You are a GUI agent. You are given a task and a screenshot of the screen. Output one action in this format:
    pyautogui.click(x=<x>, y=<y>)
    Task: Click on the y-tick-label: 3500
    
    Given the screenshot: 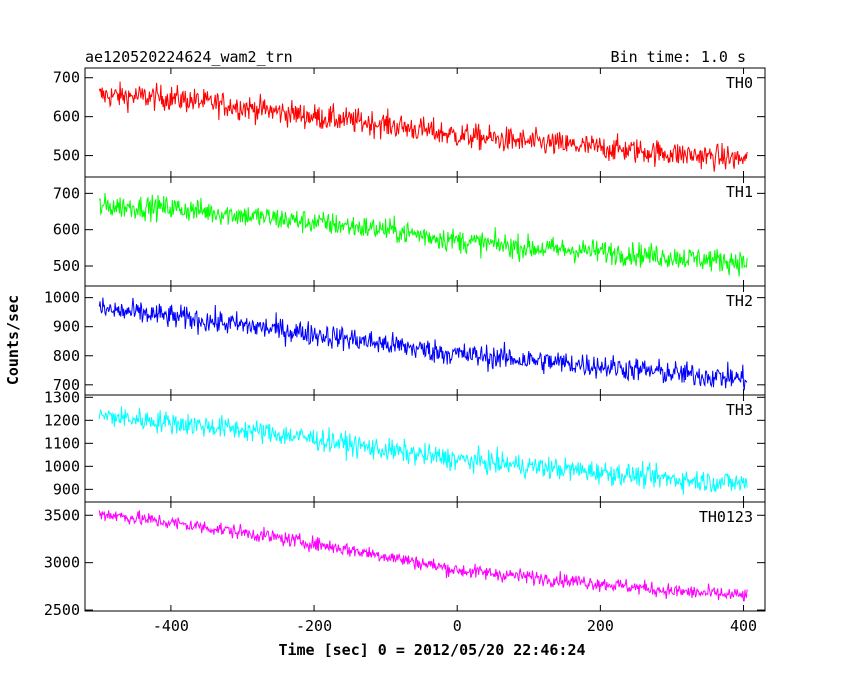 What is the action you would take?
    pyautogui.click(x=62, y=515)
    